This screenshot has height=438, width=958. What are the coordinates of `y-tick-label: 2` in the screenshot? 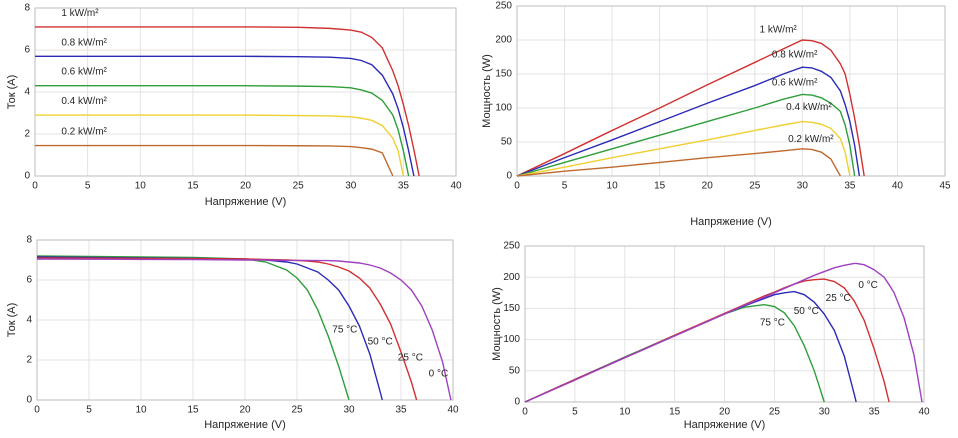 It's located at (27, 134).